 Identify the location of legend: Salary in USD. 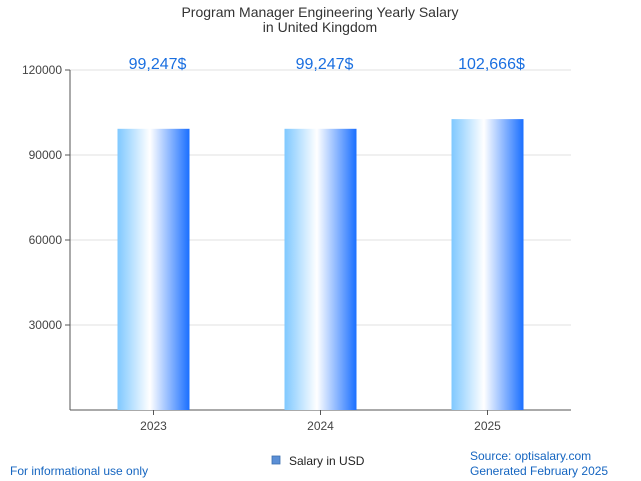
(318, 461).